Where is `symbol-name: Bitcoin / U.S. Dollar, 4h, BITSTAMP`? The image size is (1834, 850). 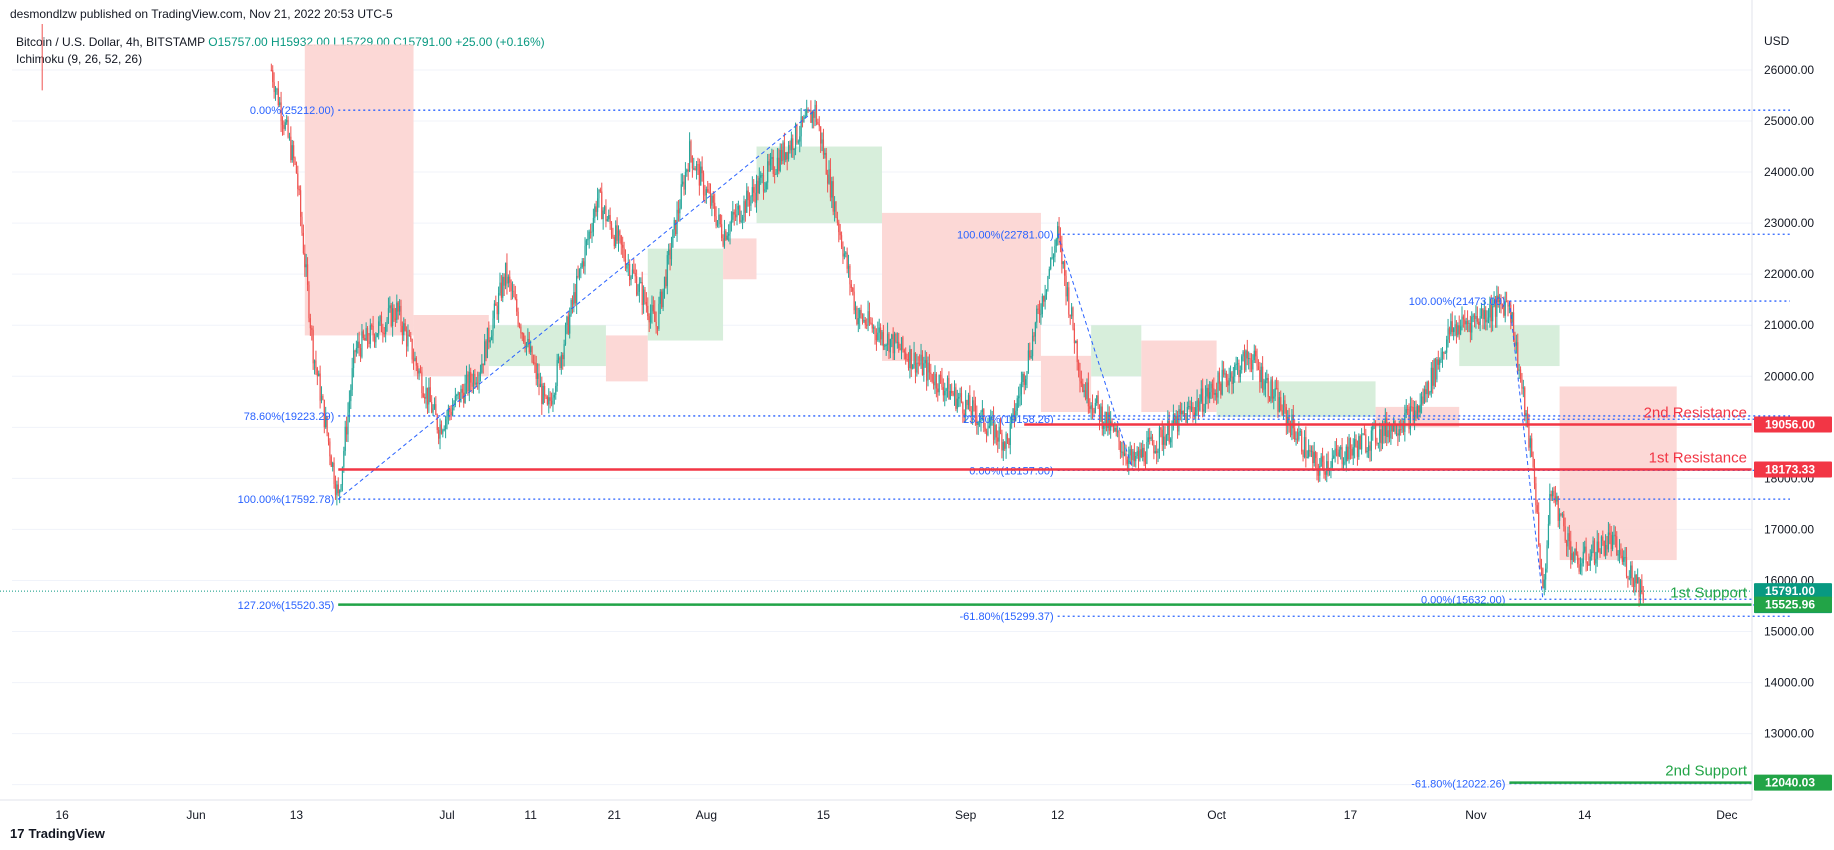
symbol-name: Bitcoin / U.S. Dollar, 4h, BITSTAMP is located at coordinates (110, 42).